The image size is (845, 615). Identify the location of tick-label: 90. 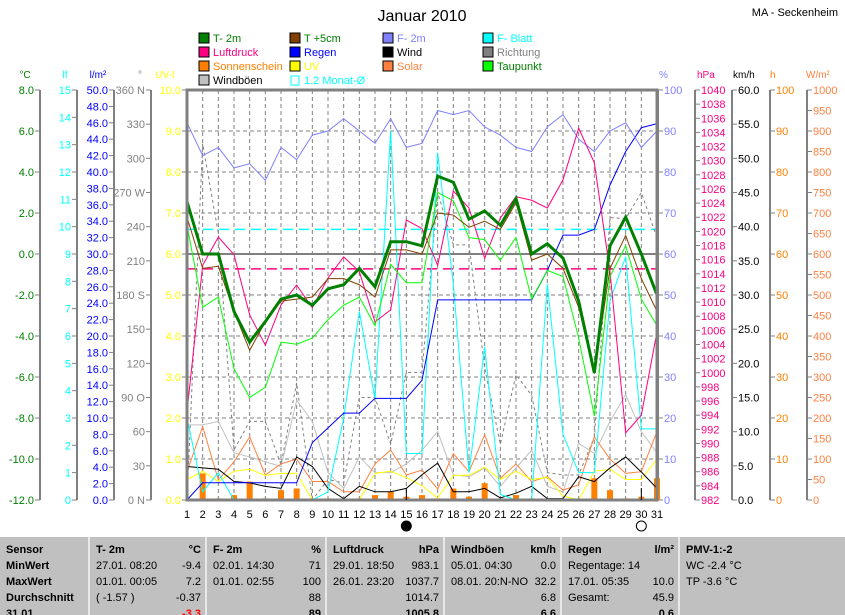
(782, 132).